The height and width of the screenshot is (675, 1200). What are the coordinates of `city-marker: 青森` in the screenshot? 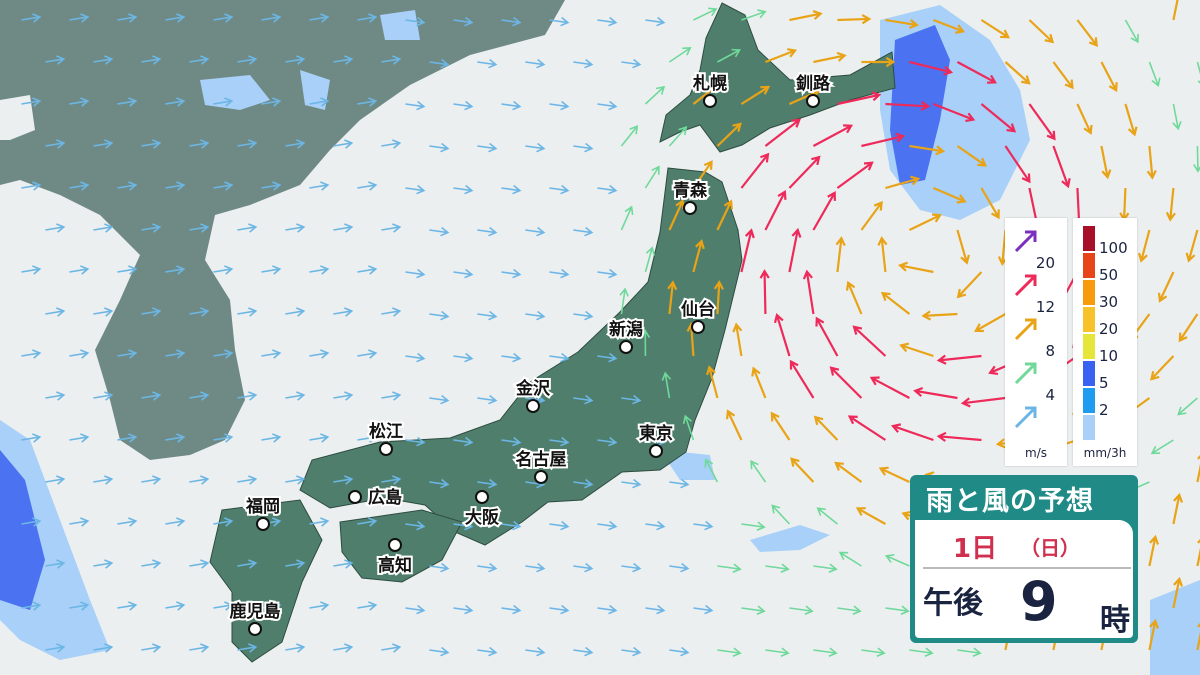 It's located at (690, 196).